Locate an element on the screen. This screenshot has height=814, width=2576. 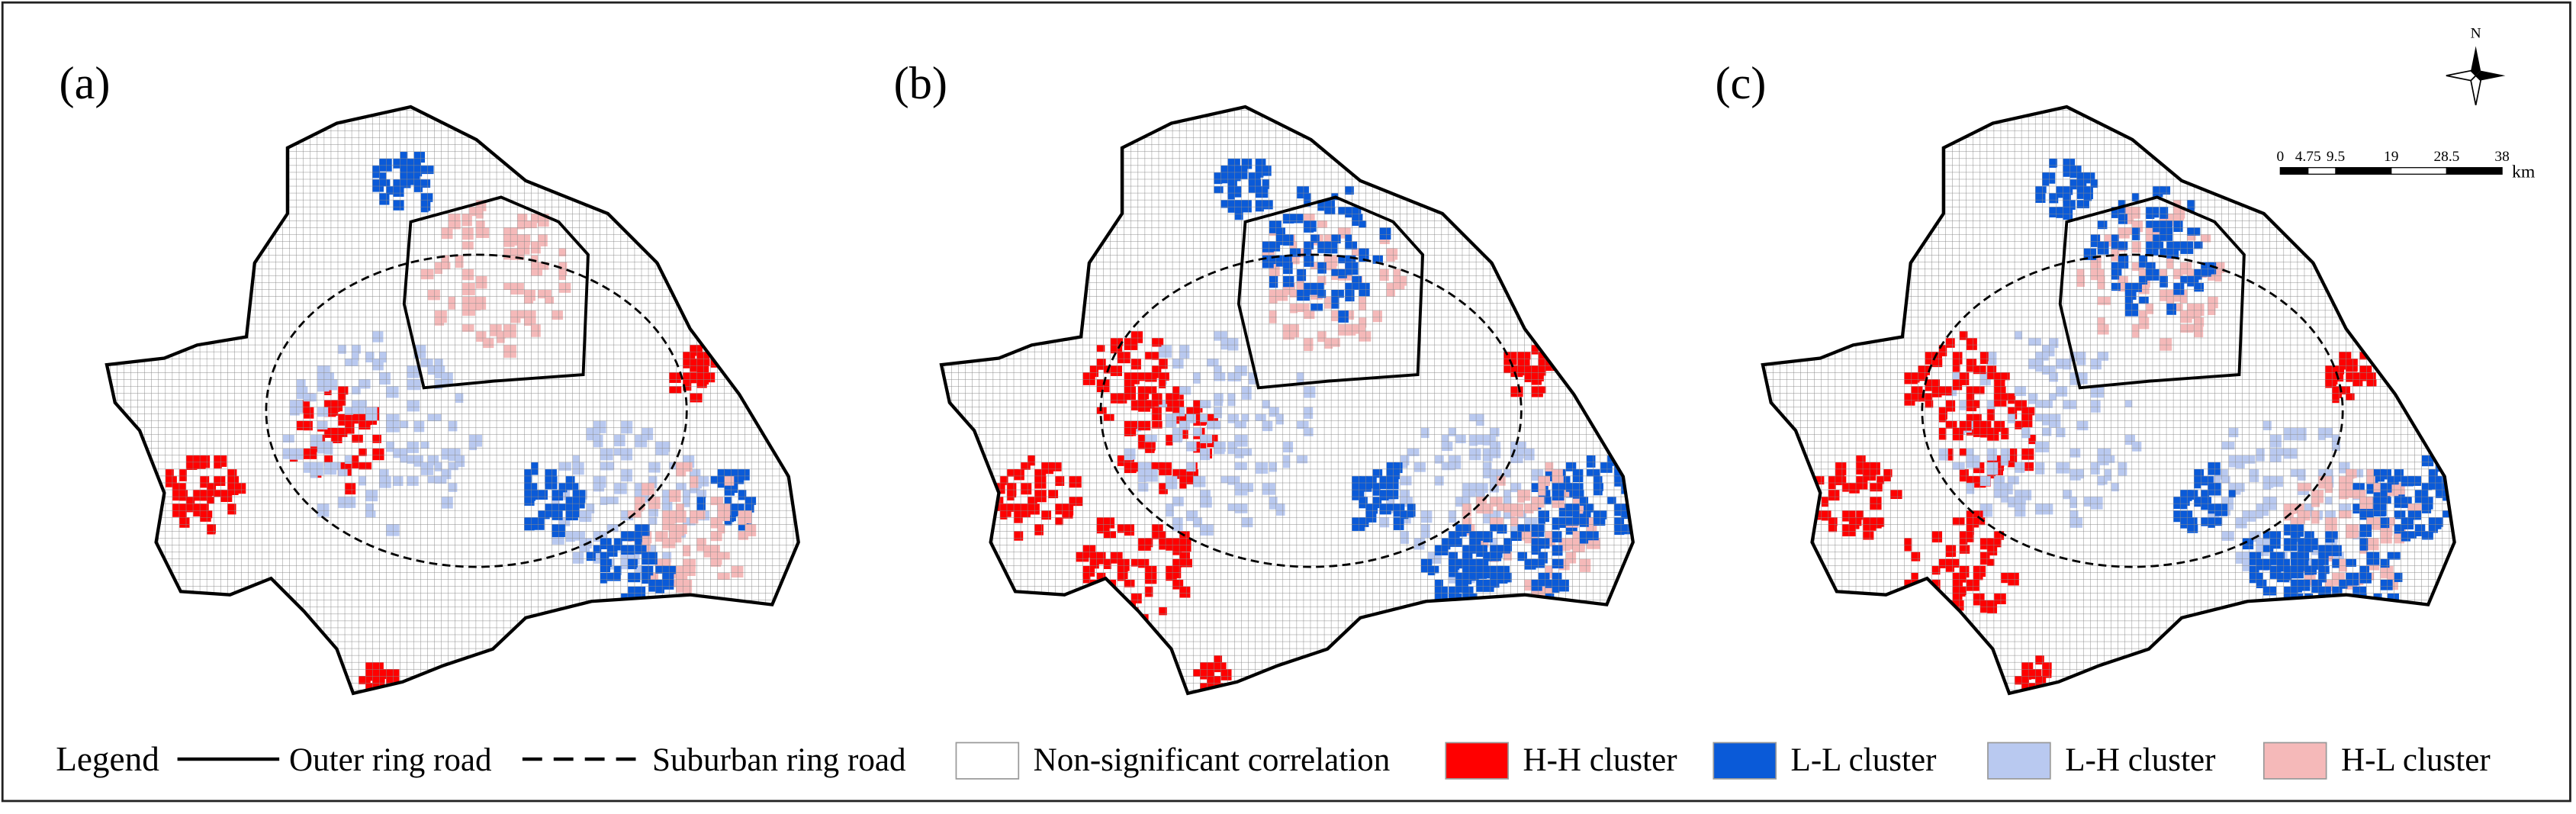
scale-label: 0 is located at coordinates (2280, 157).